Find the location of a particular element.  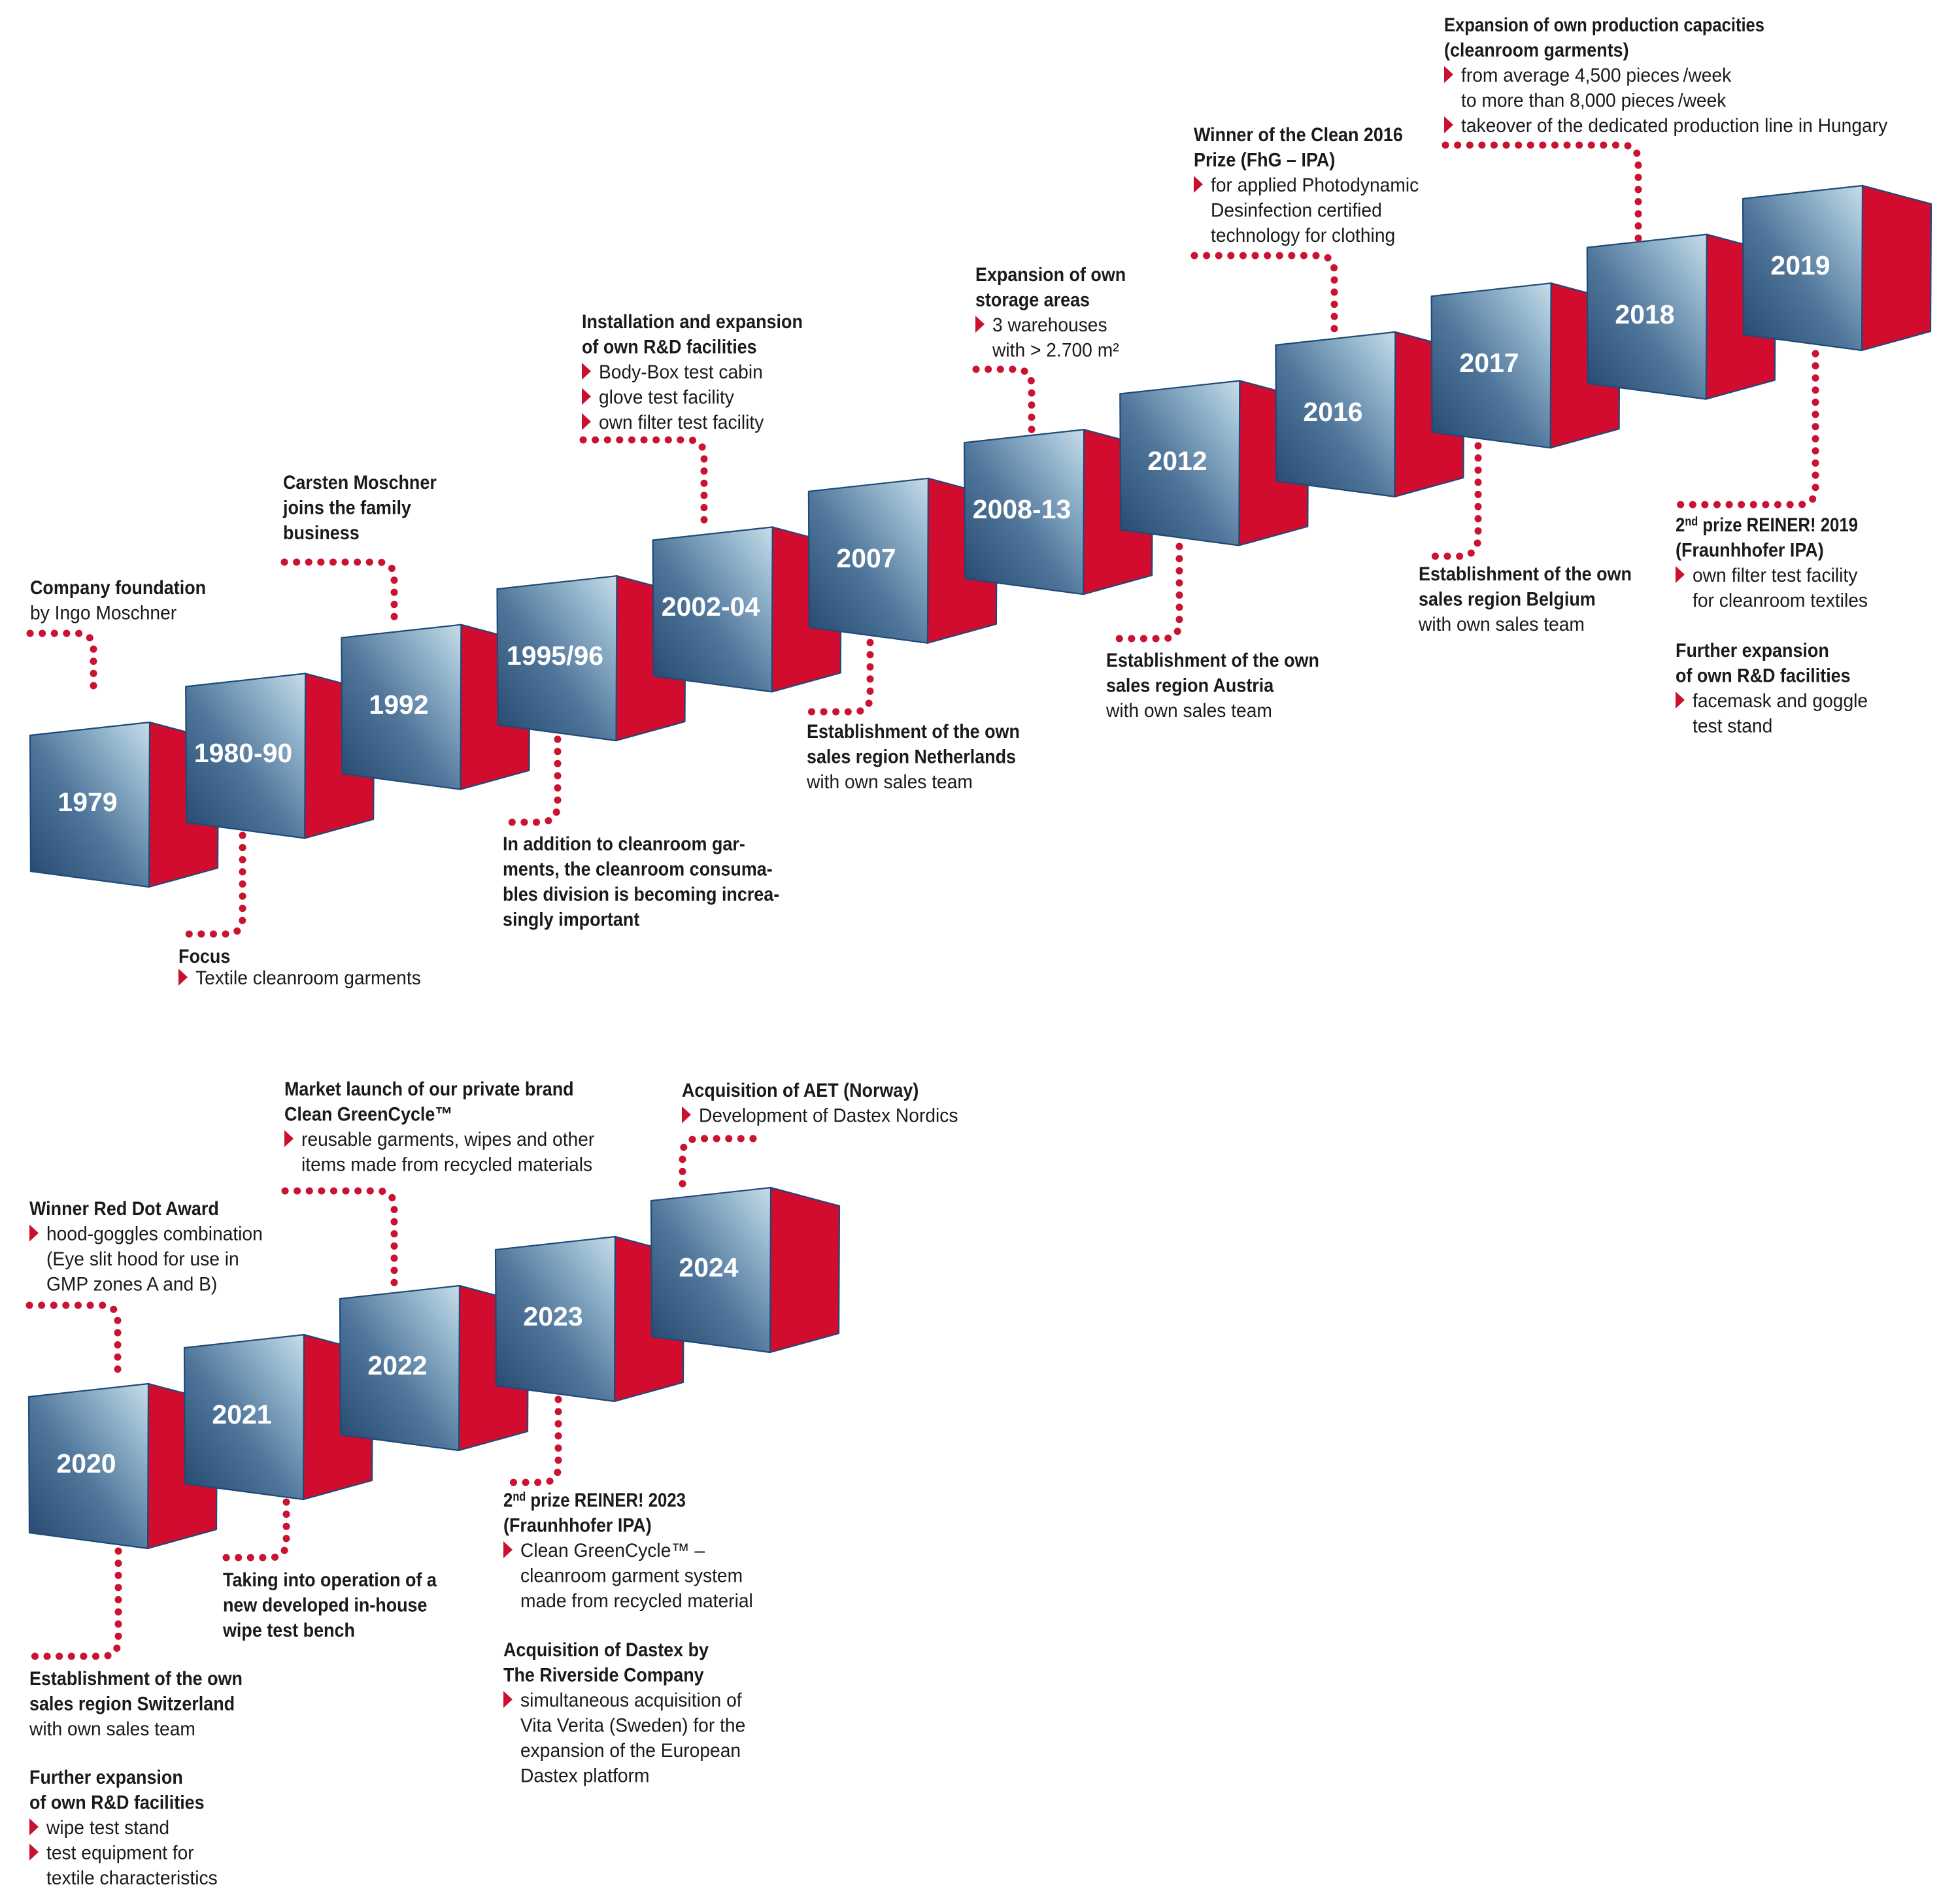

svg-text: 2020 is located at coordinates (86, 1463).